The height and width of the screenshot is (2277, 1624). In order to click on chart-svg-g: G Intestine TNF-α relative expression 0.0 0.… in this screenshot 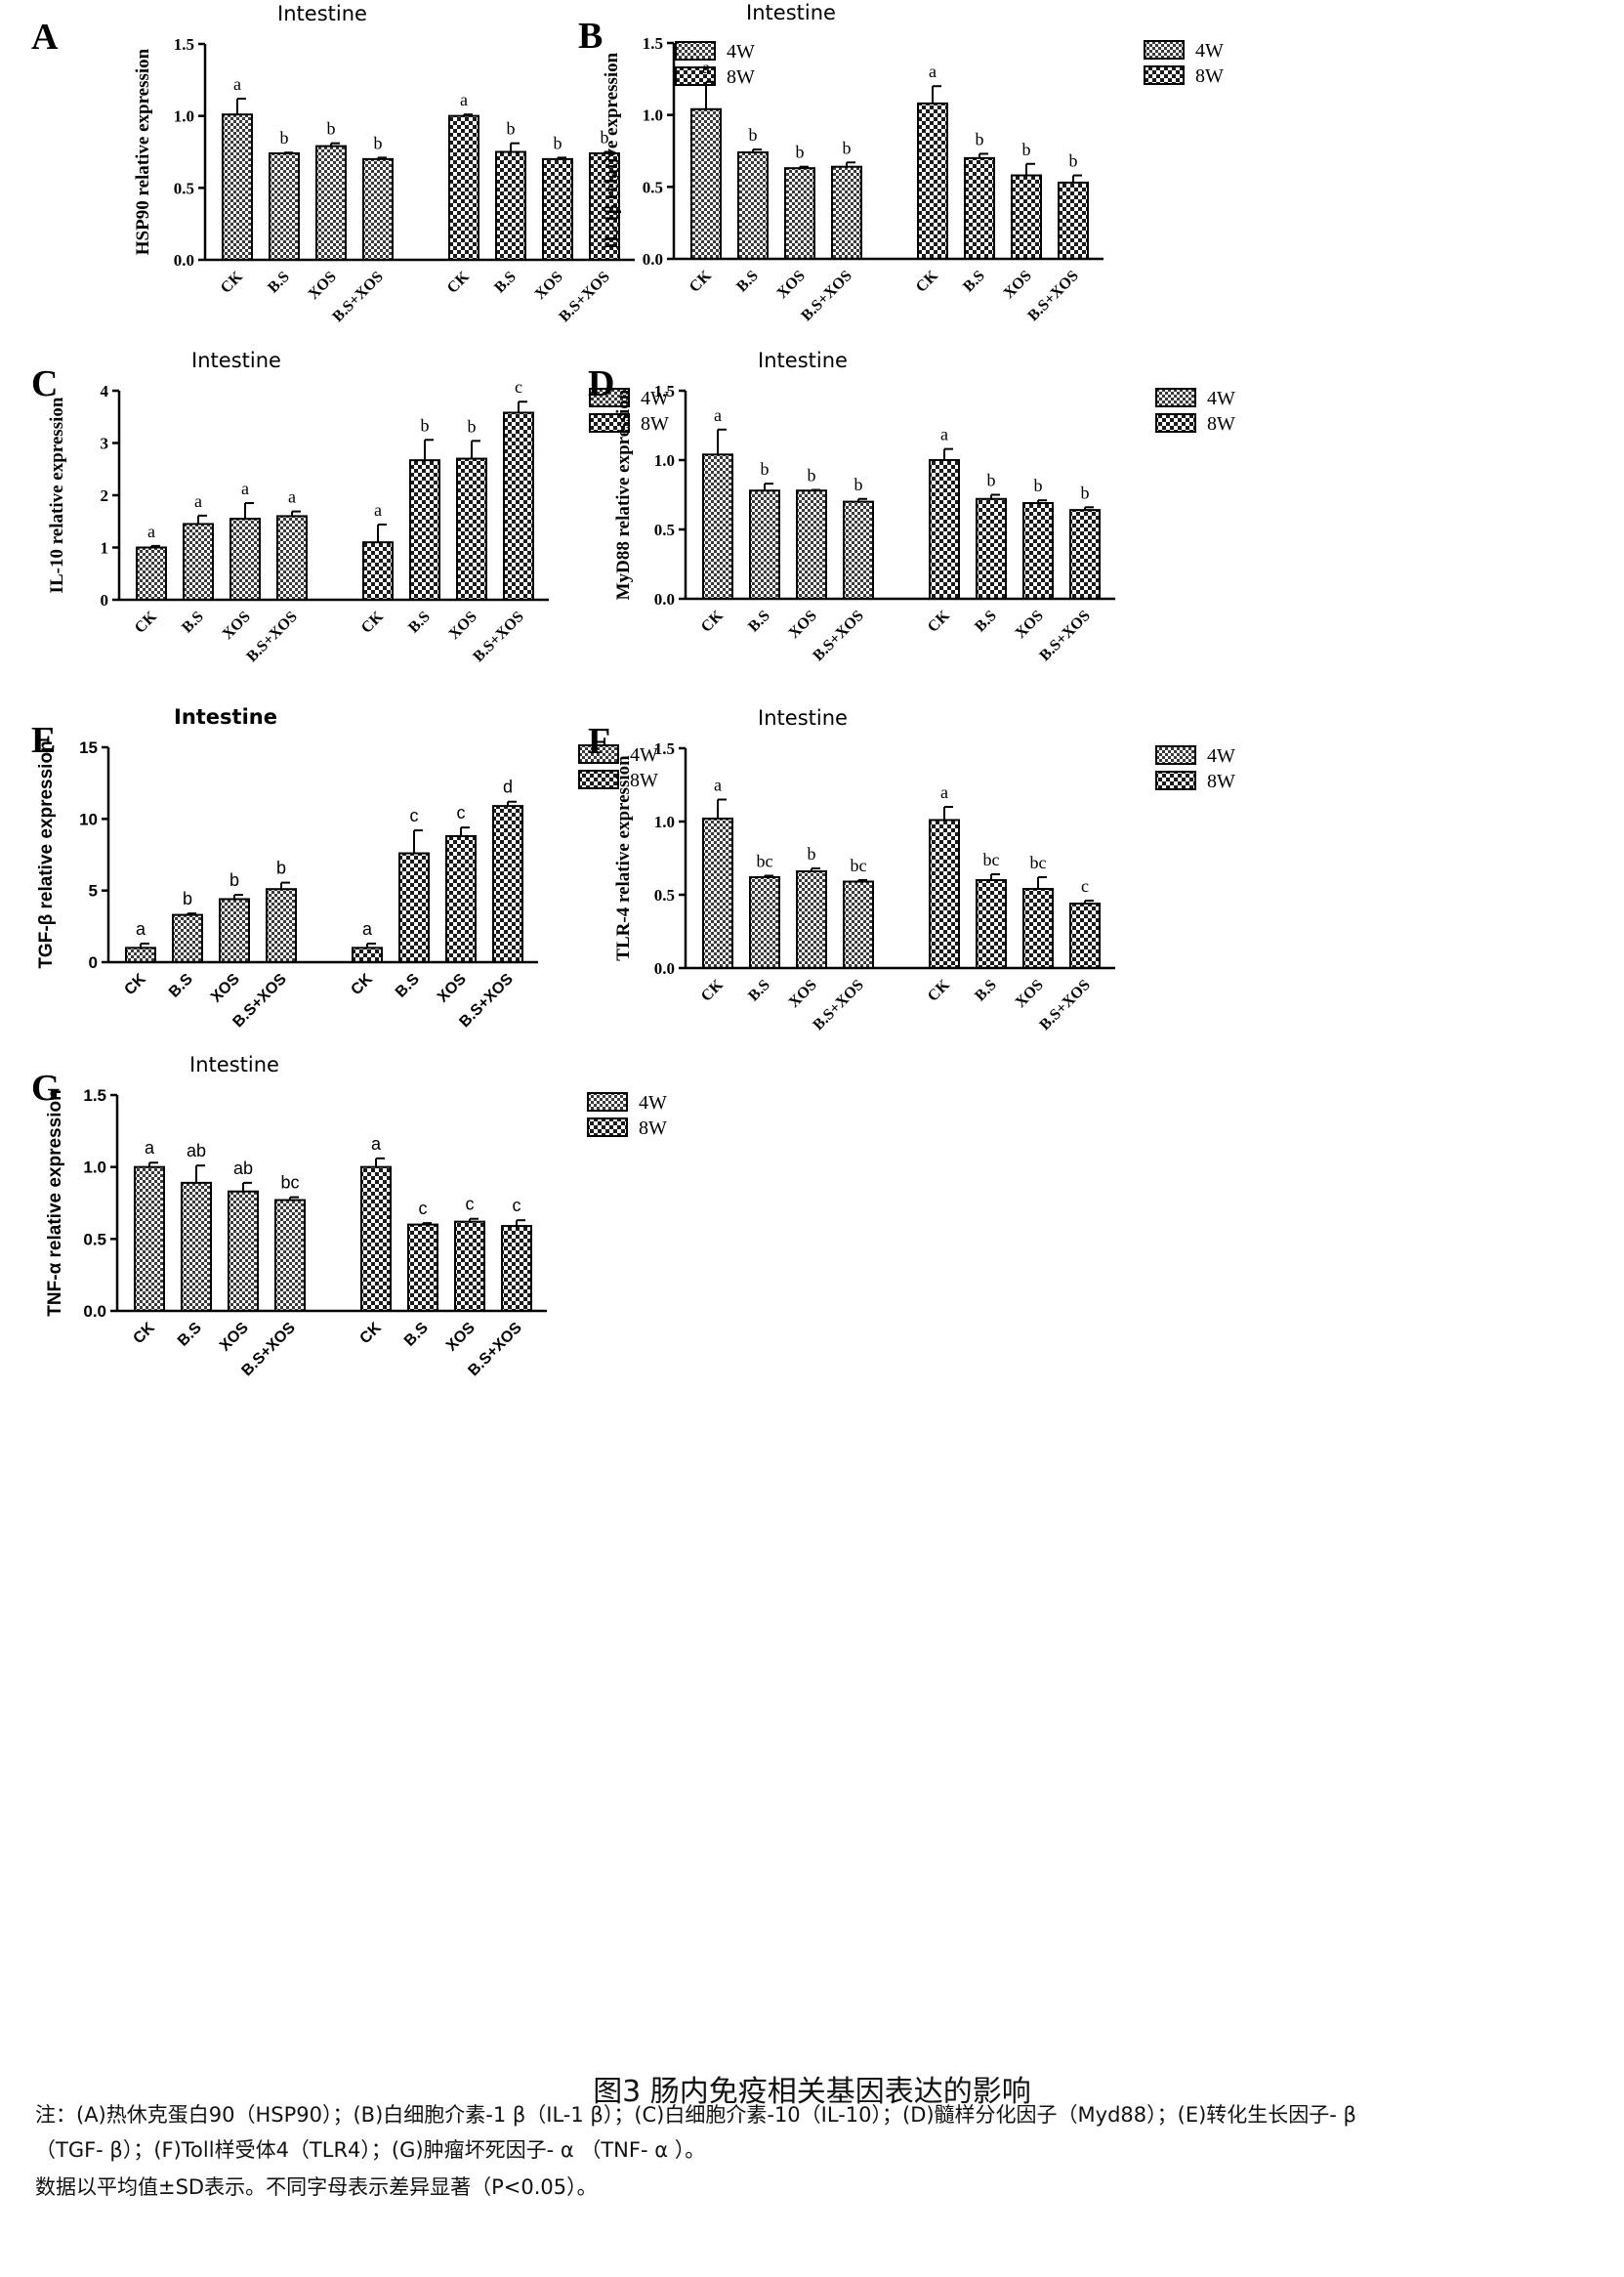, I will do `click(349, 1216)`.